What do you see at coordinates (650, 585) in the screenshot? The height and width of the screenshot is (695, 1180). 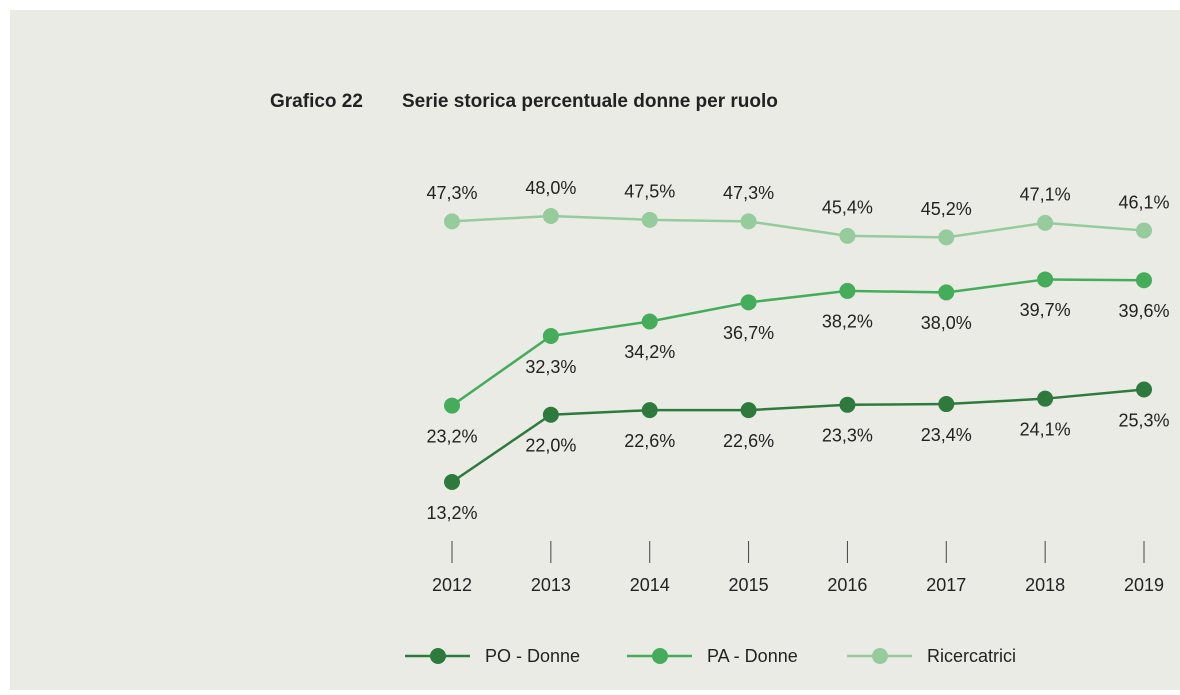 I see `x-tick-label: 2014` at bounding box center [650, 585].